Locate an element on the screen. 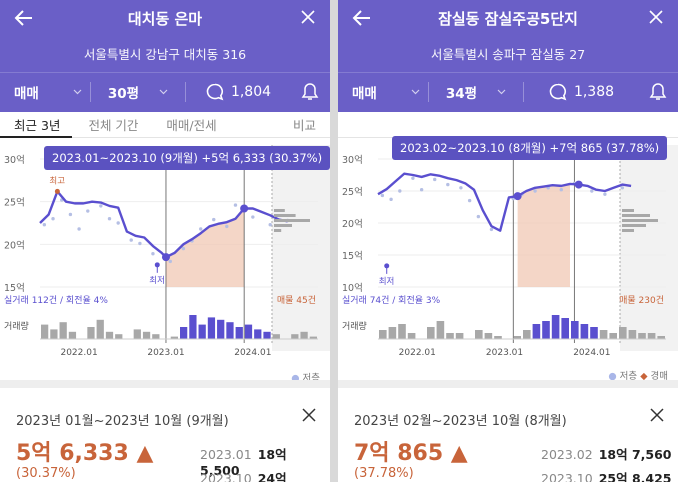 This screenshot has width=678, height=482. talk-button: 1,388 is located at coordinates (581, 92).